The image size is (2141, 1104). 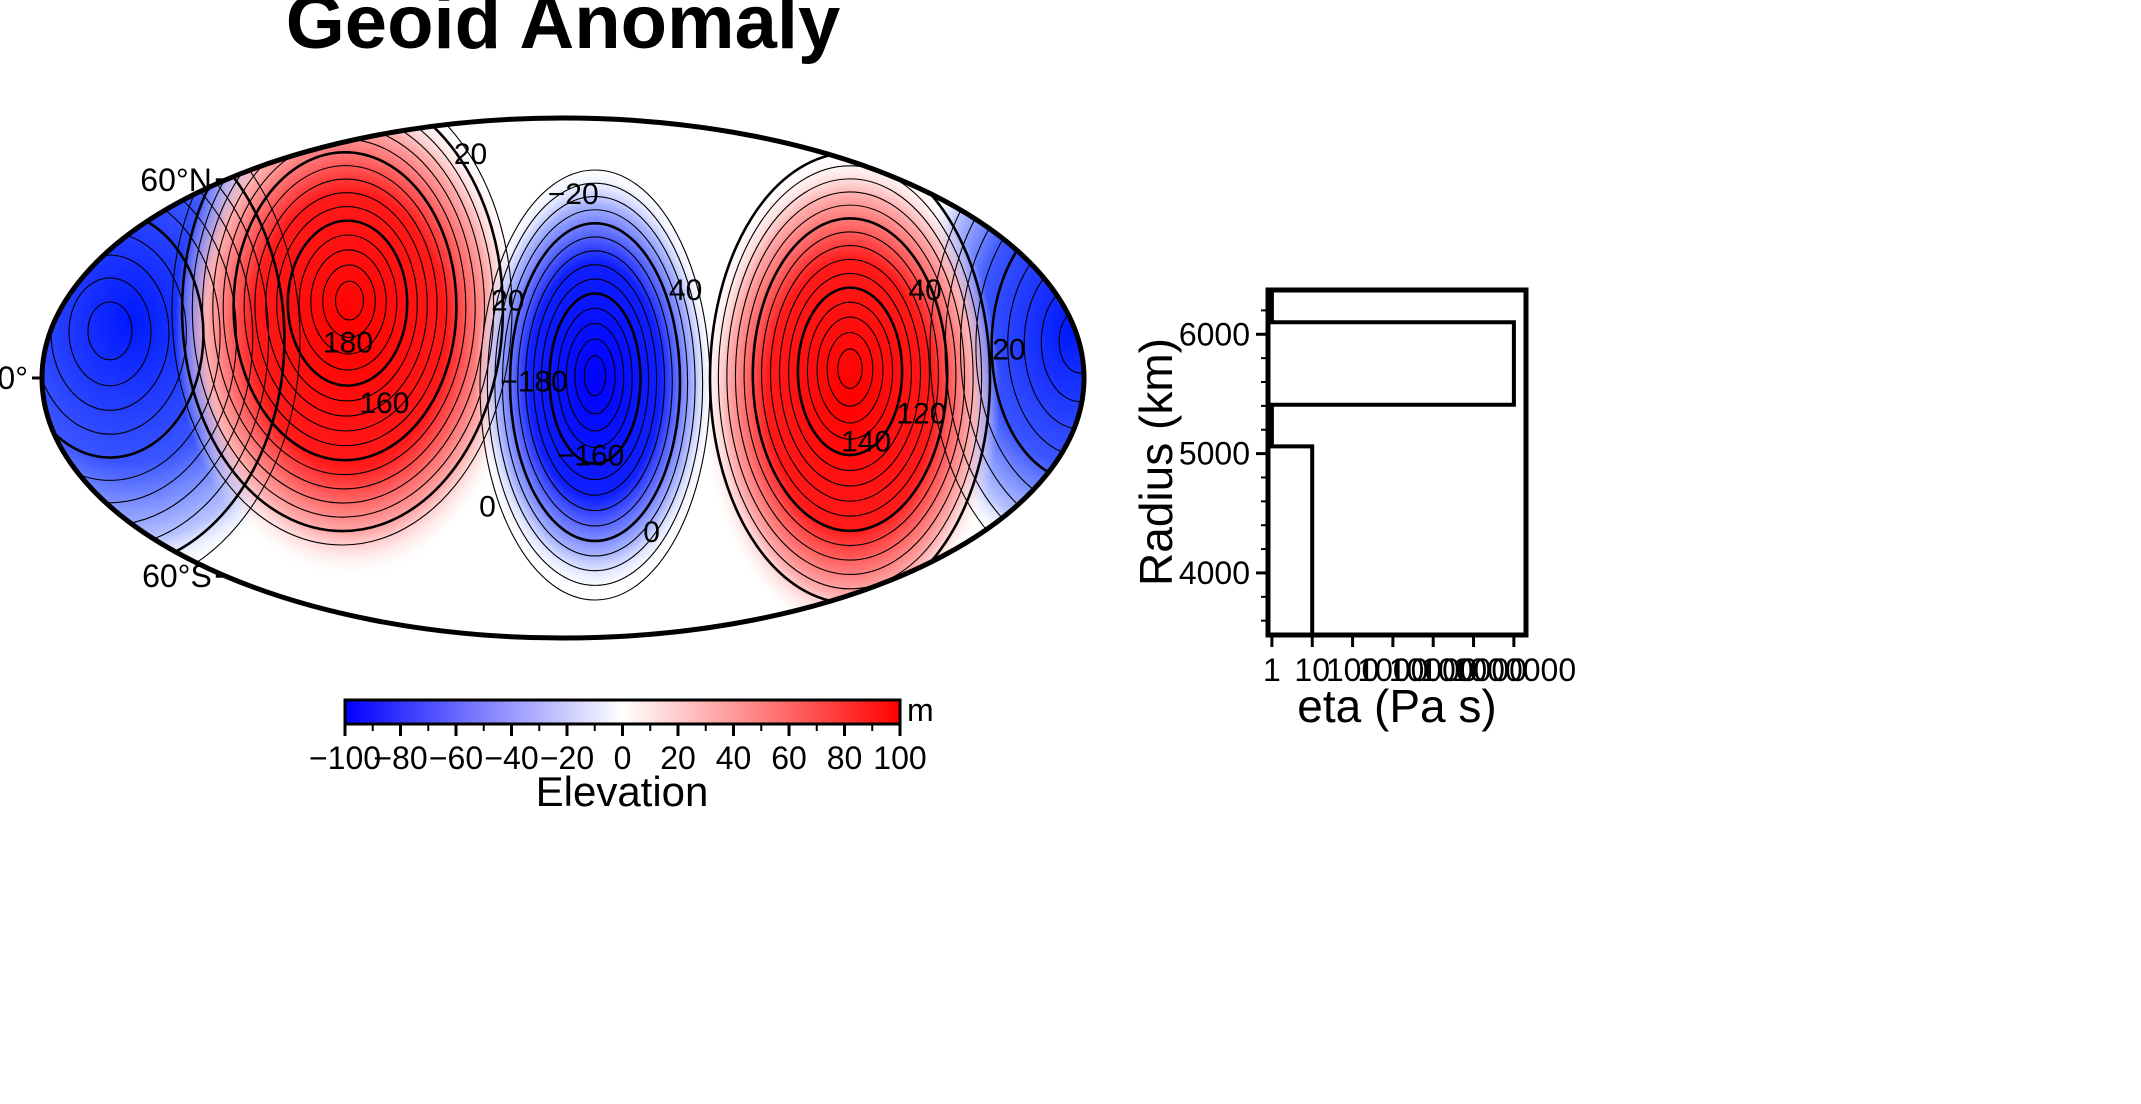 I want to click on colorbar-ticks: −100−80 −60 −40 −20 0 20 40 60 80 100, so click(x=618, y=750).